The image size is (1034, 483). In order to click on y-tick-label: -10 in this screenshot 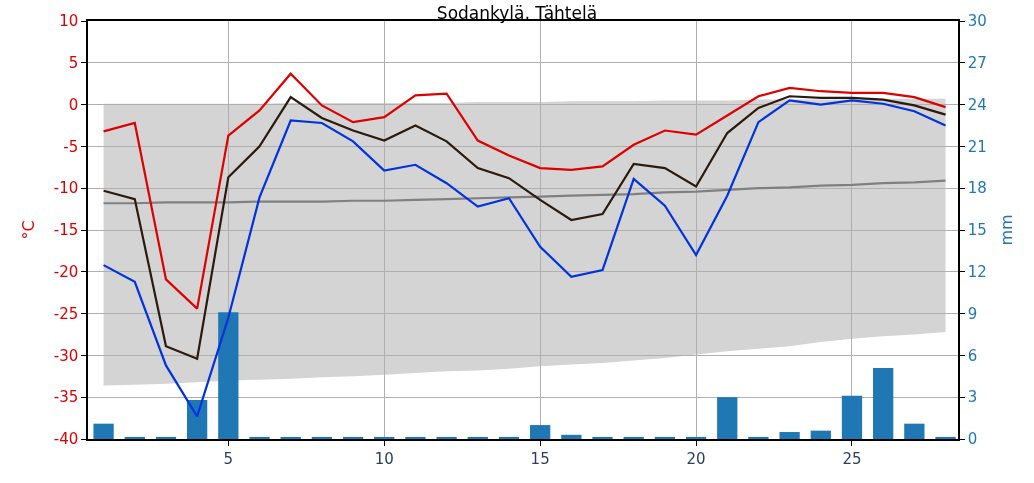, I will do `click(66, 188)`.